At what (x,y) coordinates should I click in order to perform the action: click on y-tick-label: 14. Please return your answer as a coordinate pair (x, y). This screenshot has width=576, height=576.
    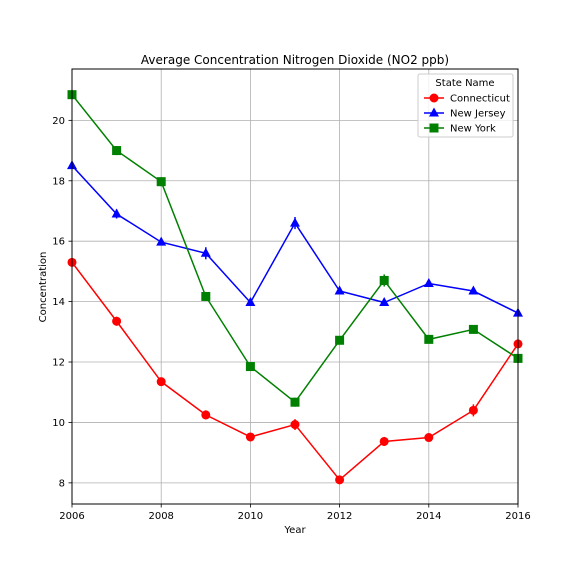
    Looking at the image, I should click on (58, 302).